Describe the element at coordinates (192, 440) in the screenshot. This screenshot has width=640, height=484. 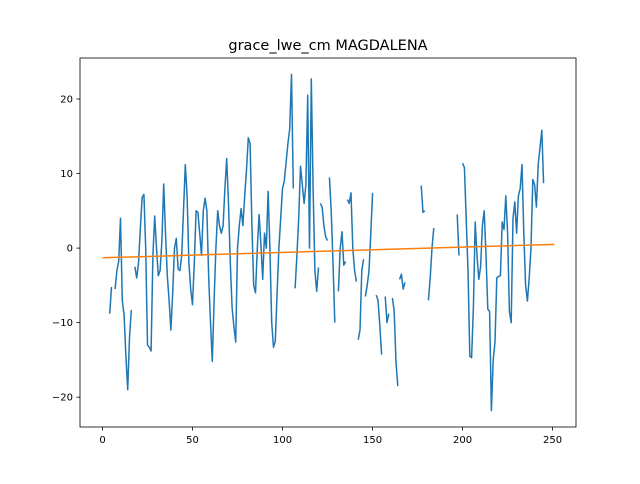
I see `x-tick-label: 50` at that location.